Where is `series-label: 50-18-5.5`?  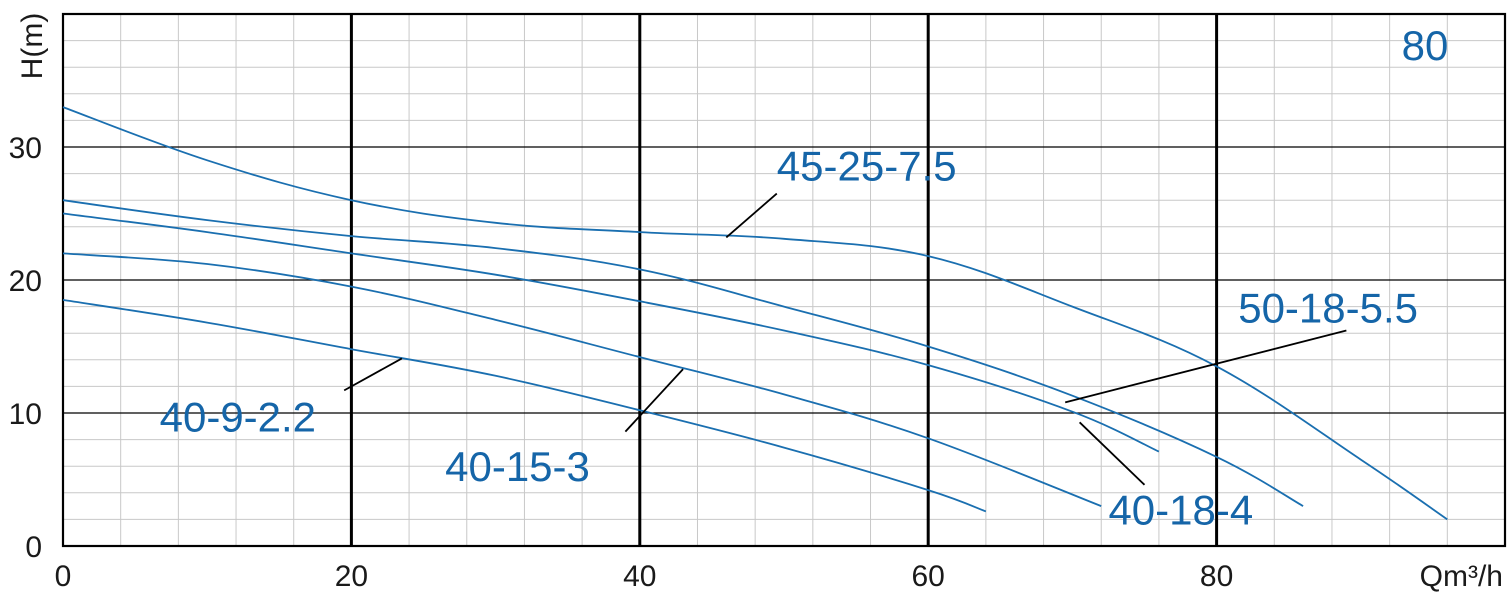 series-label: 50-18-5.5 is located at coordinates (1328, 308).